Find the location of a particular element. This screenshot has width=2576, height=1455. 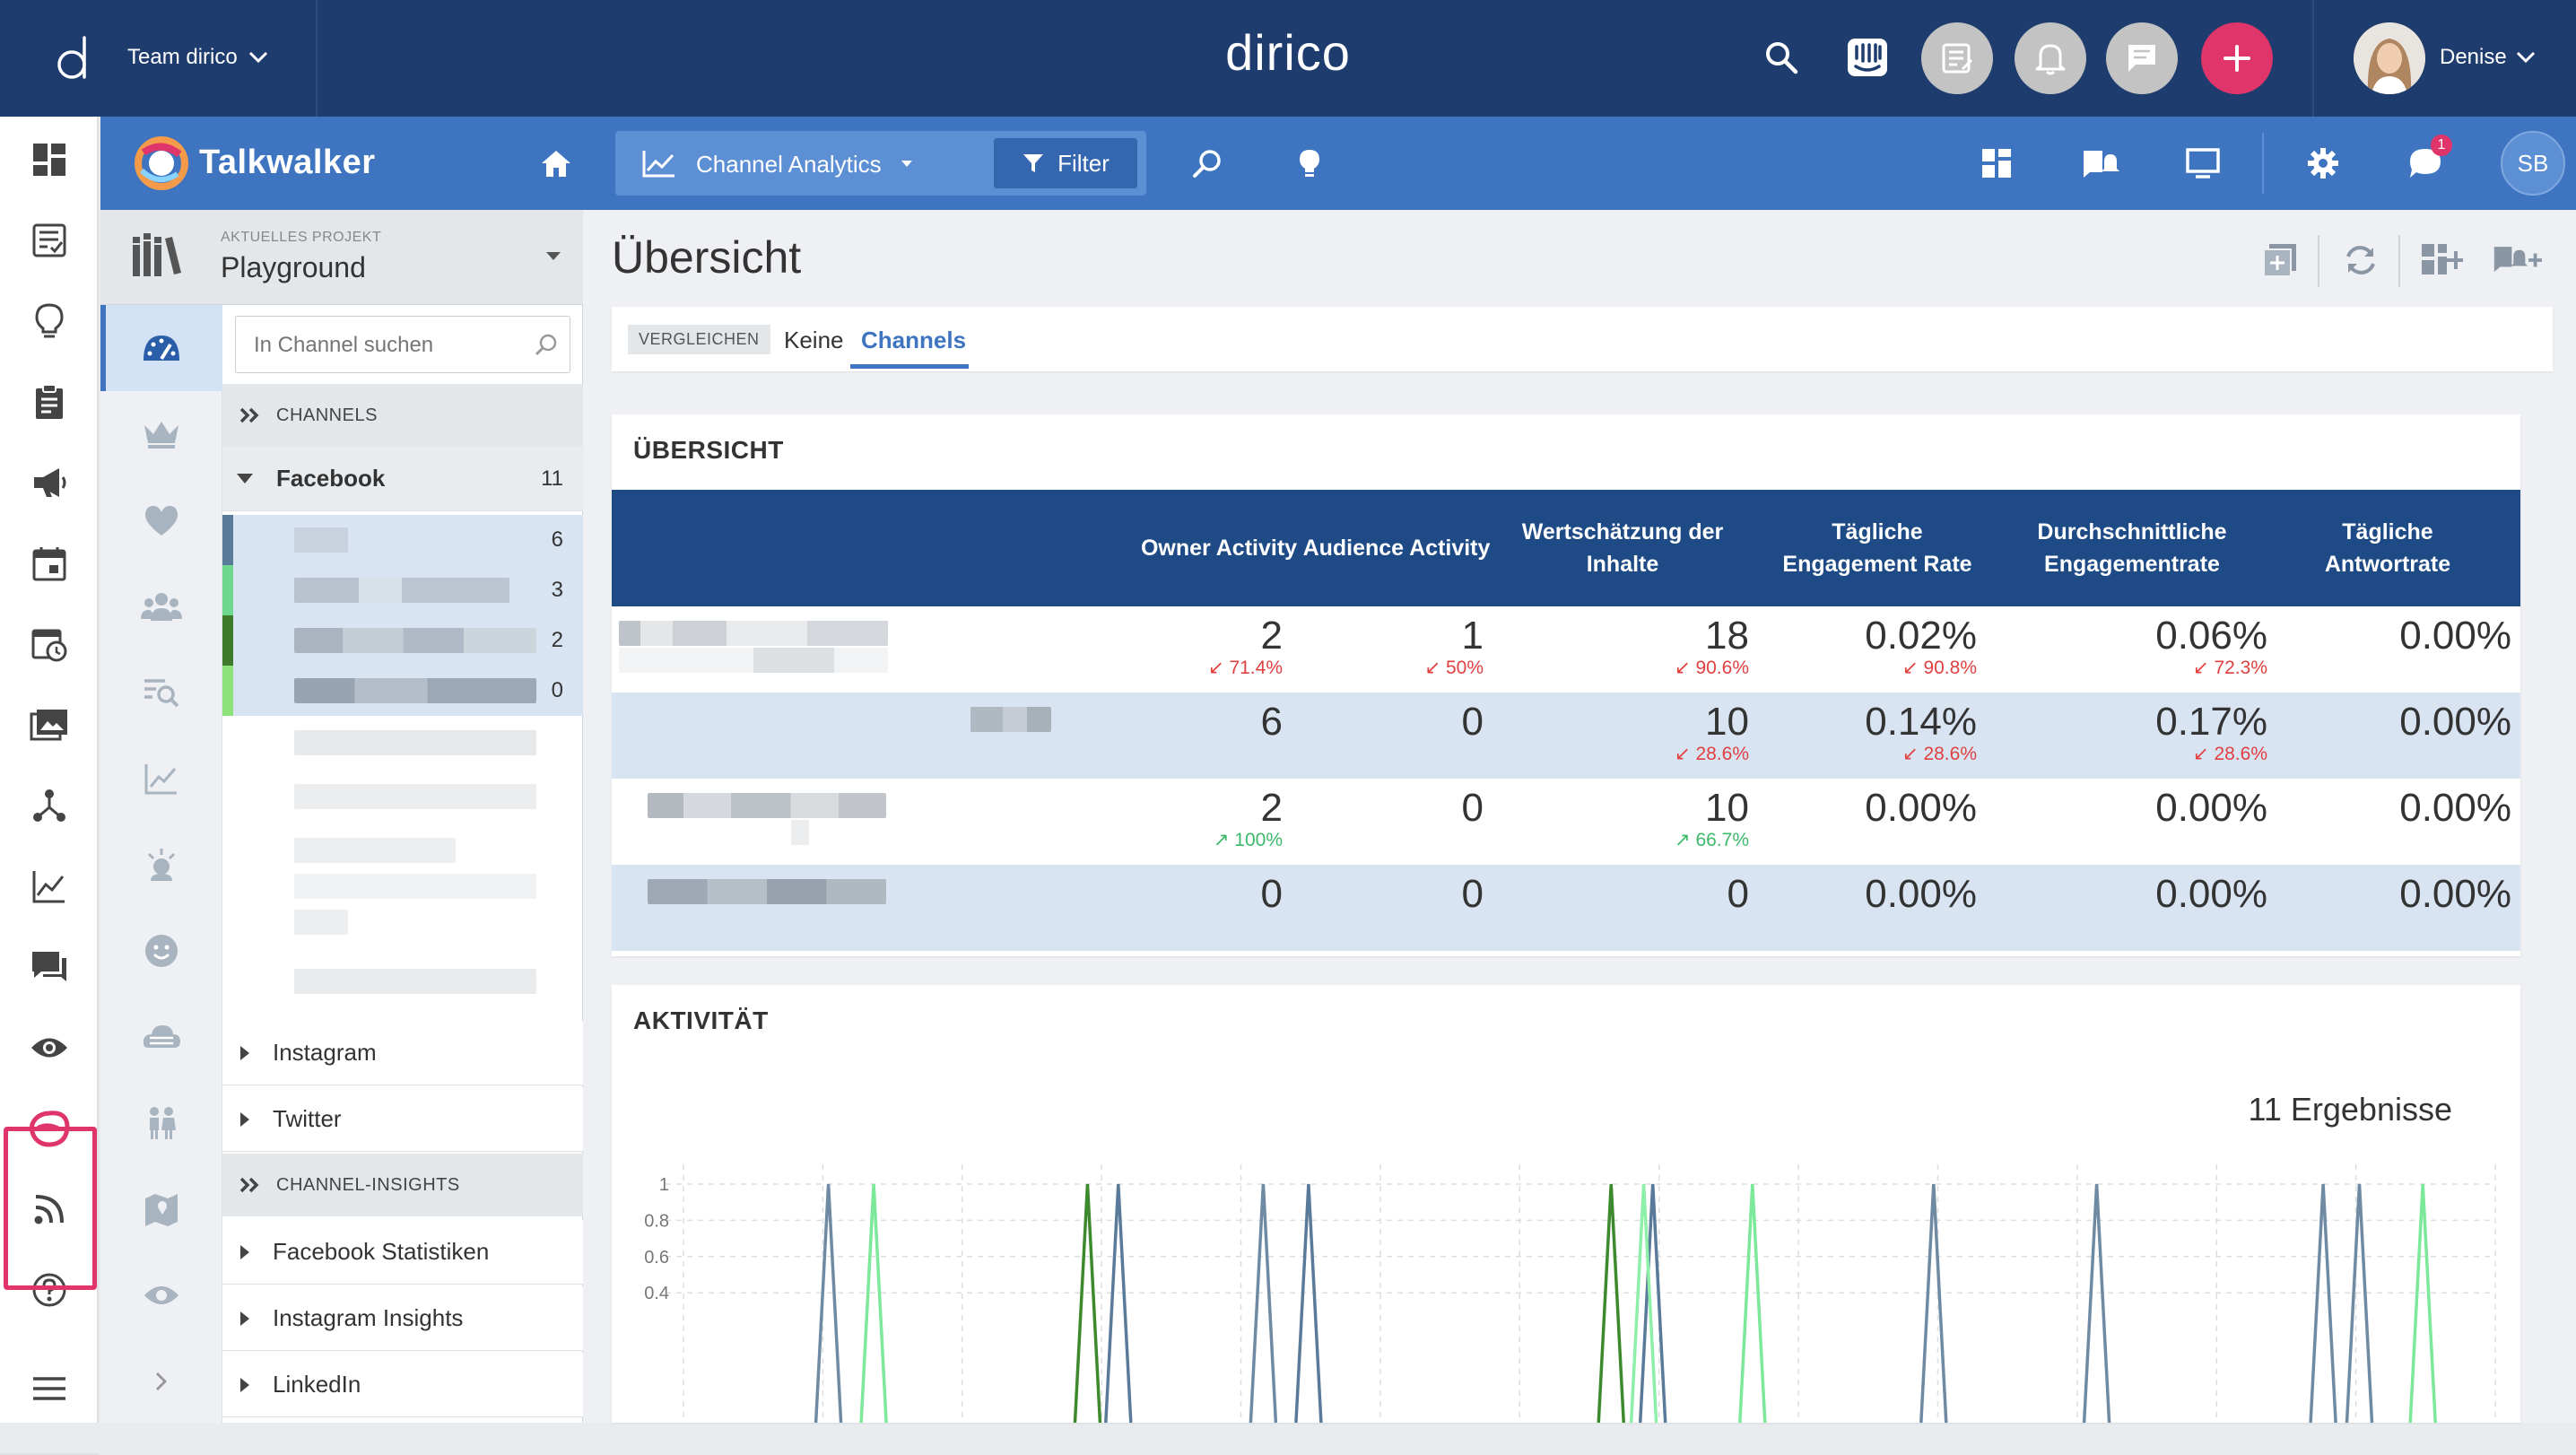

list-item: 2 is located at coordinates (402, 640).